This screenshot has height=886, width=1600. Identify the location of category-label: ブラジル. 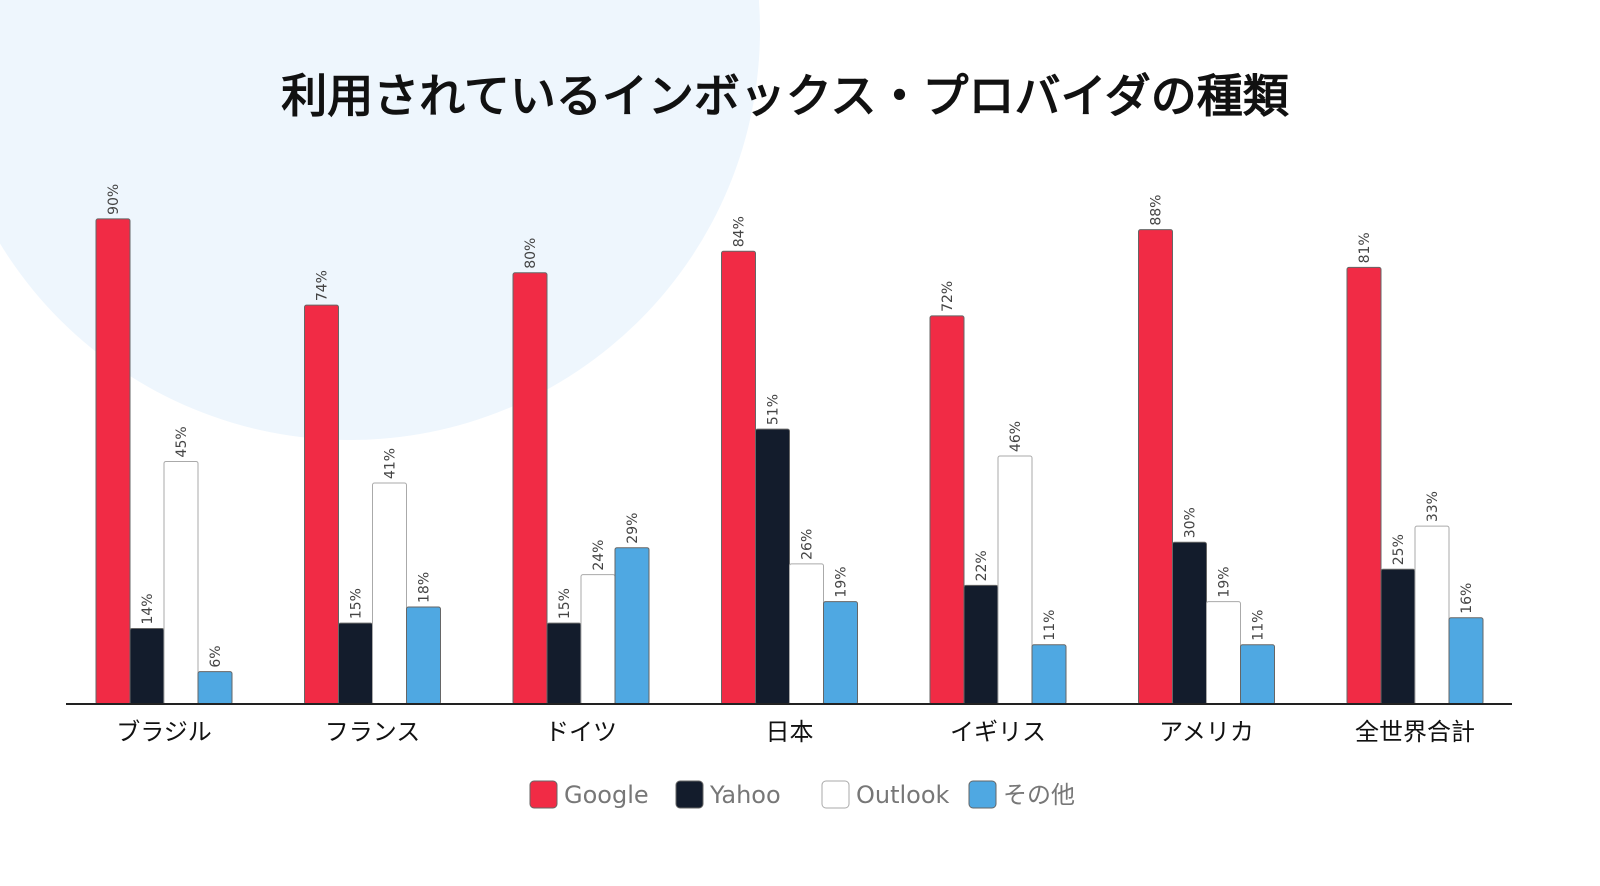
(164, 732).